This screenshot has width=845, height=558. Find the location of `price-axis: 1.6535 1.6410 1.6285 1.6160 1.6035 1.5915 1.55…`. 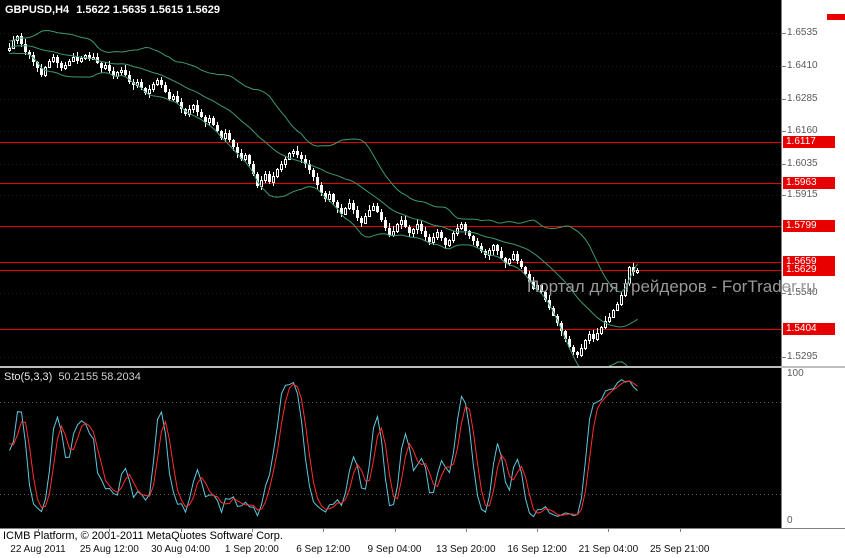

price-axis: 1.6535 1.6410 1.6285 1.6160 1.6035 1.5915 1.55… is located at coordinates (813, 183).